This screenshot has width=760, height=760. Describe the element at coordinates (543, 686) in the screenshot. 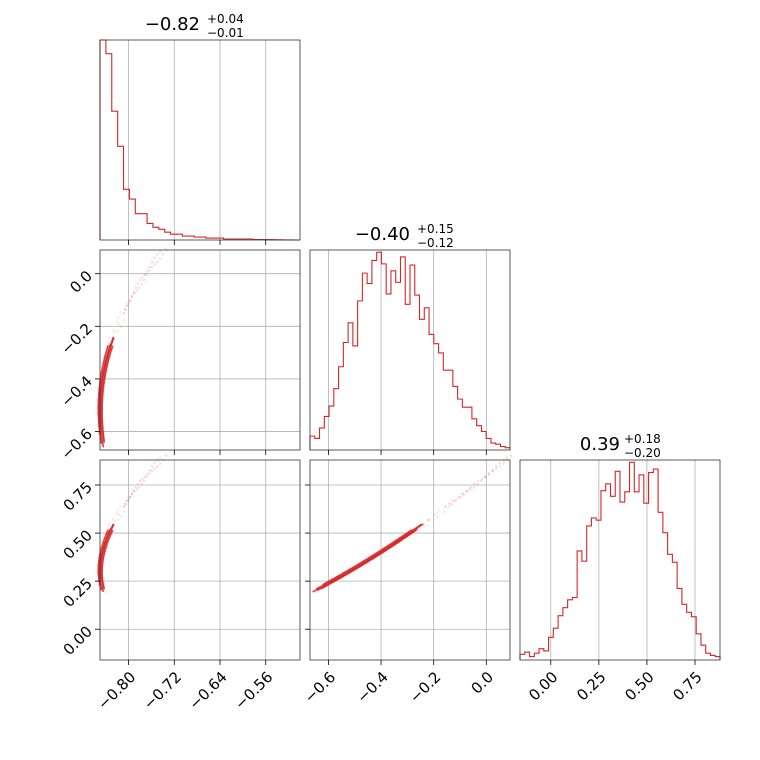

I see `x-tick-label-0: 0.00` at that location.